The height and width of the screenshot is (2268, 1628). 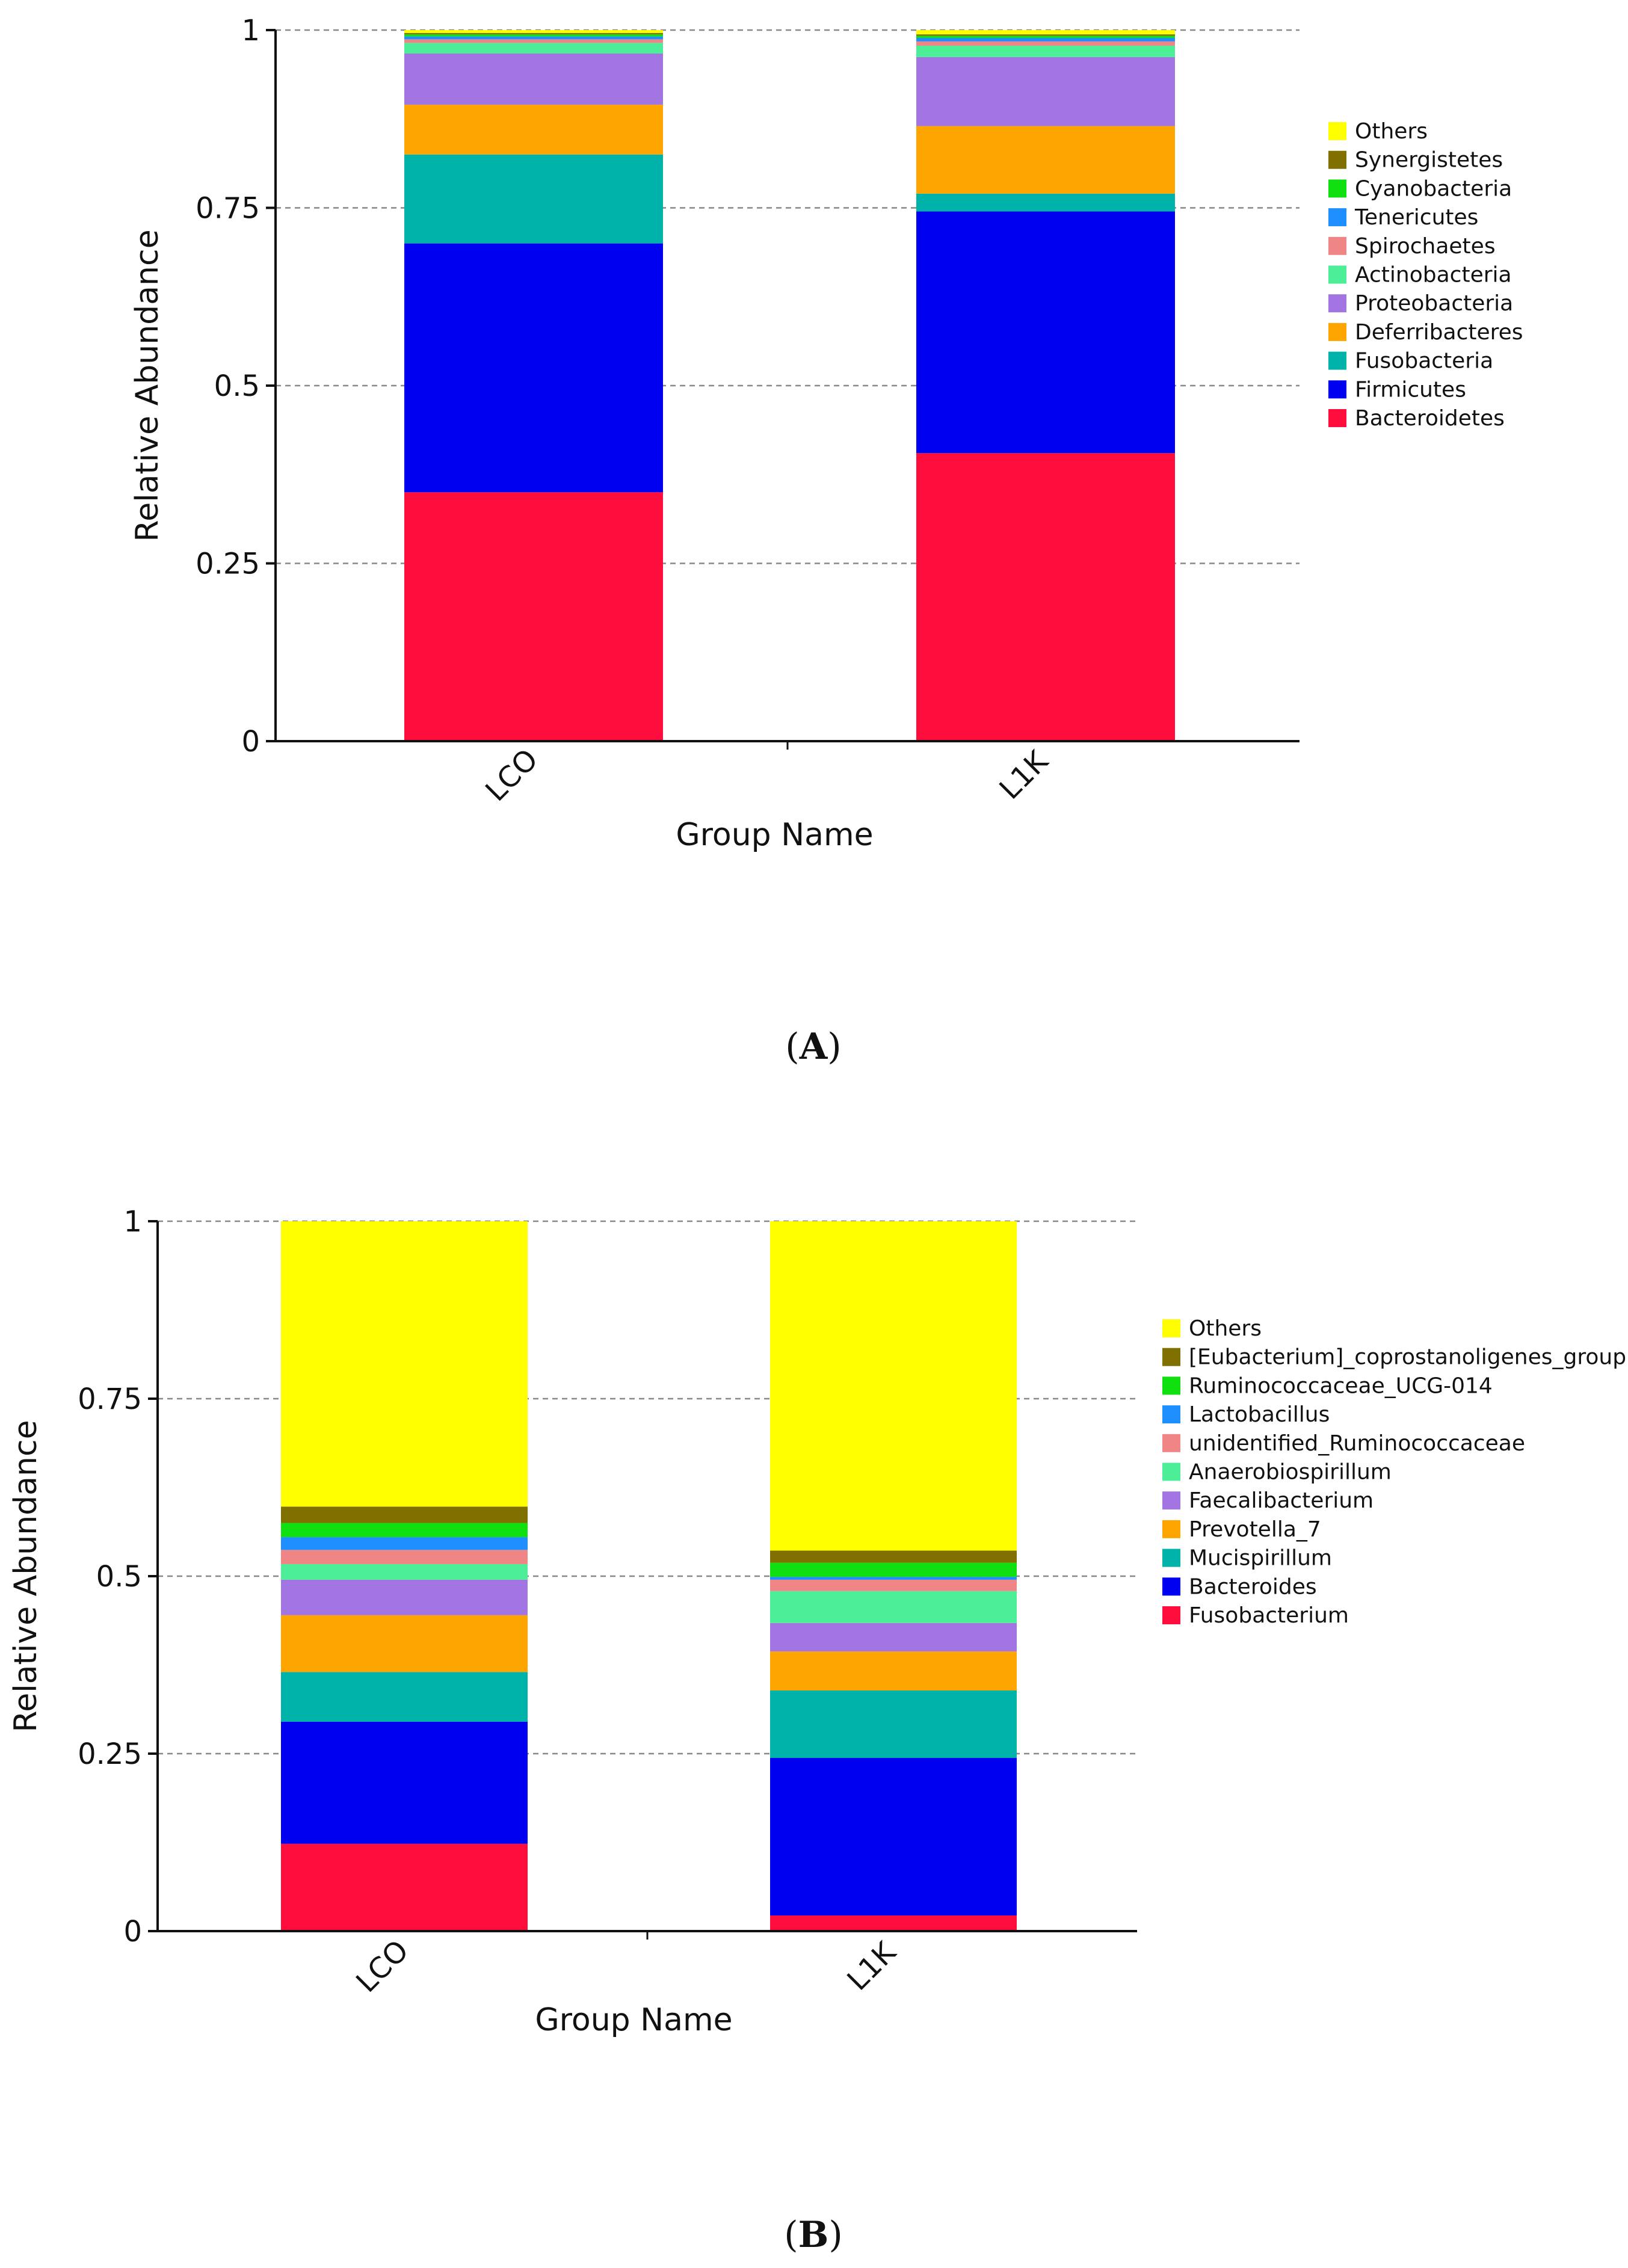 What do you see at coordinates (1407, 1357) in the screenshot?
I see `legend-label: [Eubacterium]_coprostanoligenes_group` at bounding box center [1407, 1357].